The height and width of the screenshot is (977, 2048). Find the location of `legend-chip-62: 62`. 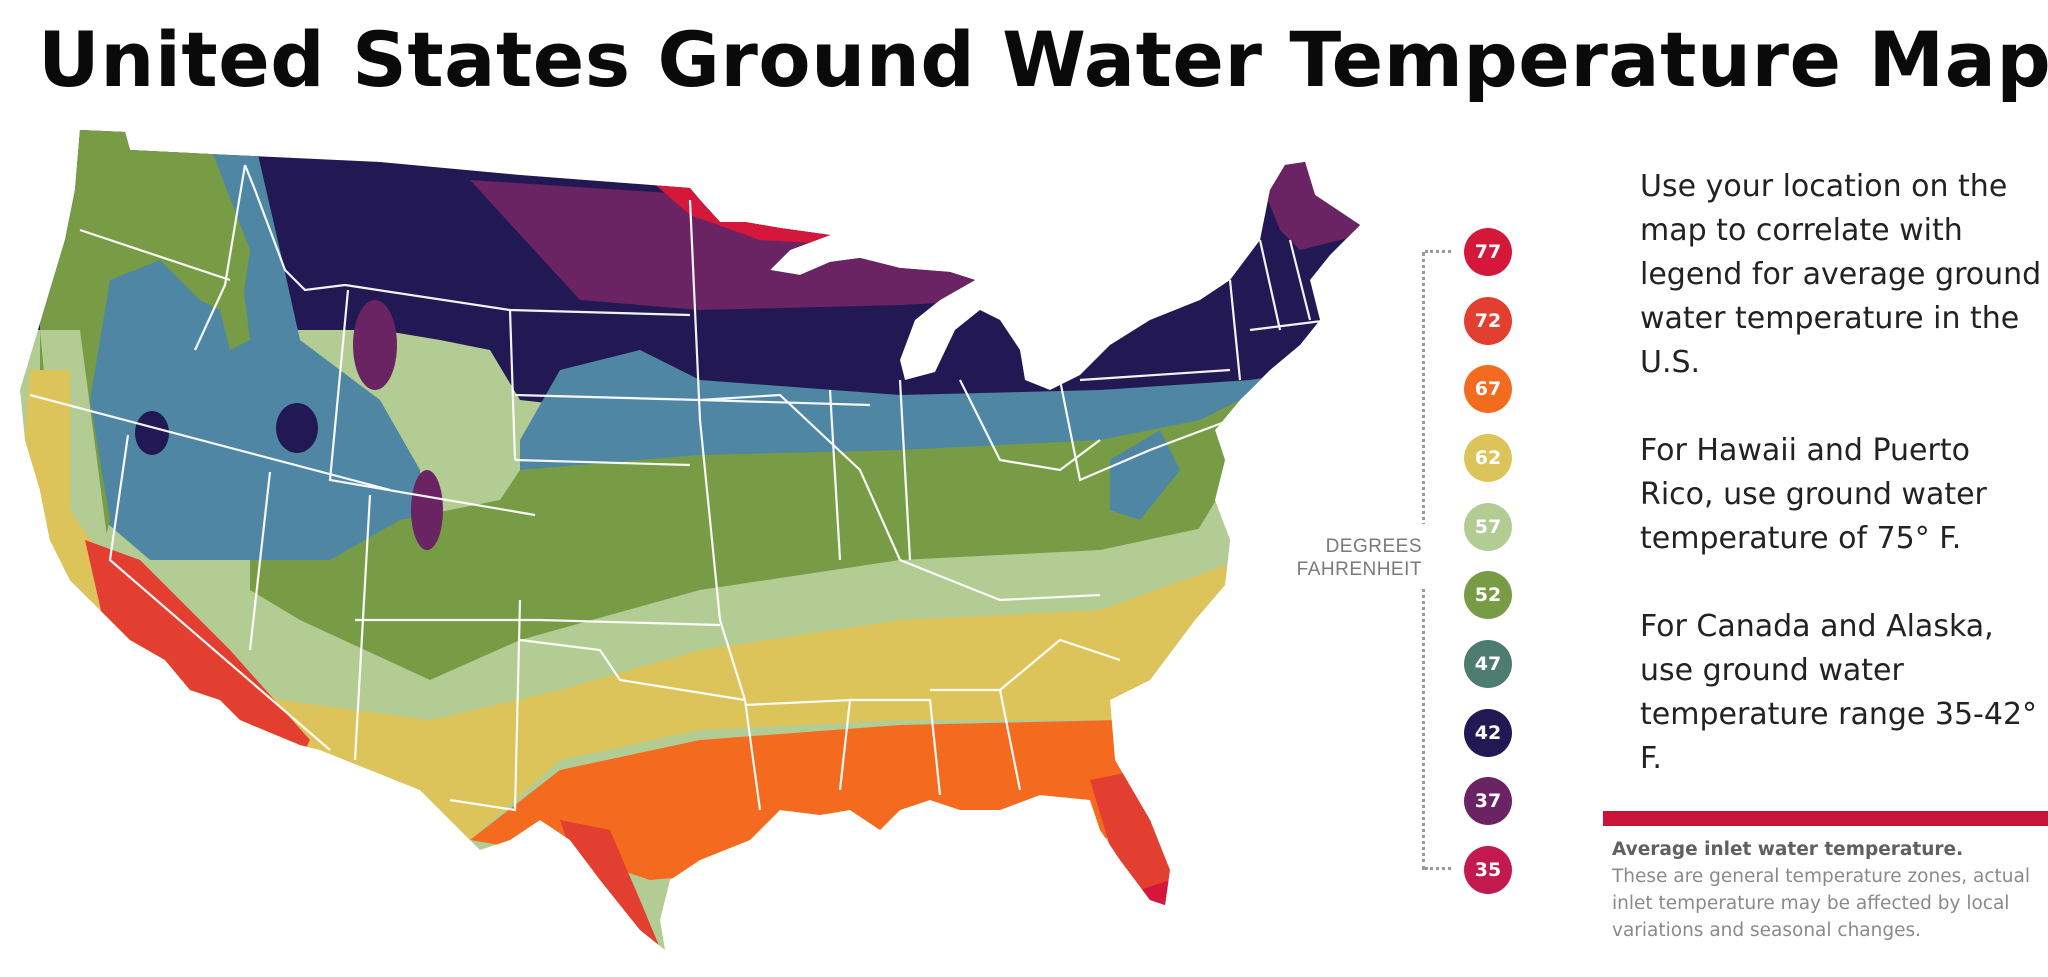

legend-chip-62: 62 is located at coordinates (1488, 458).